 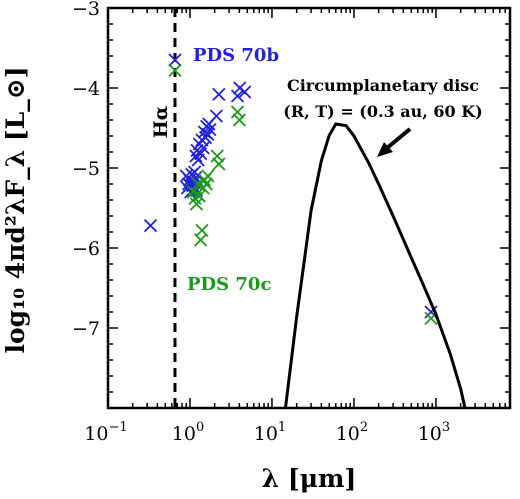 What do you see at coordinates (236, 55) in the screenshot?
I see `pds70b-label: PDS 70b` at bounding box center [236, 55].